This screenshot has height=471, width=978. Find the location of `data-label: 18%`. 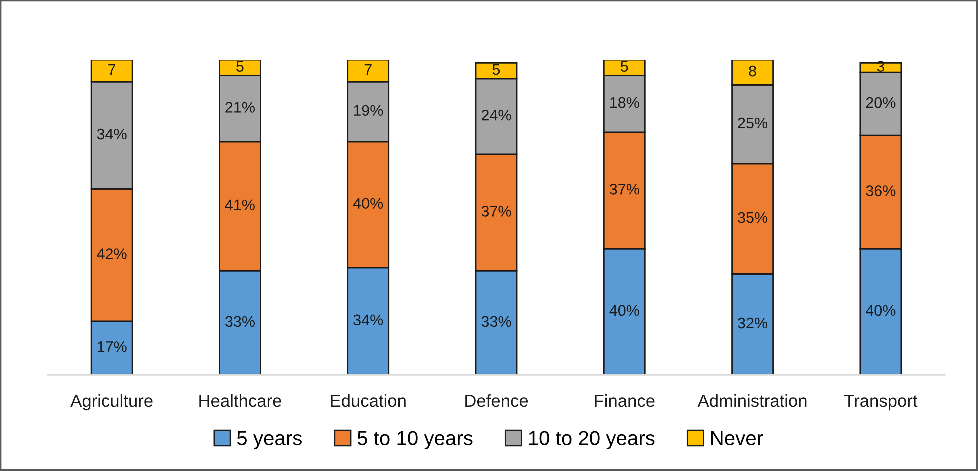

data-label: 18% is located at coordinates (625, 102).